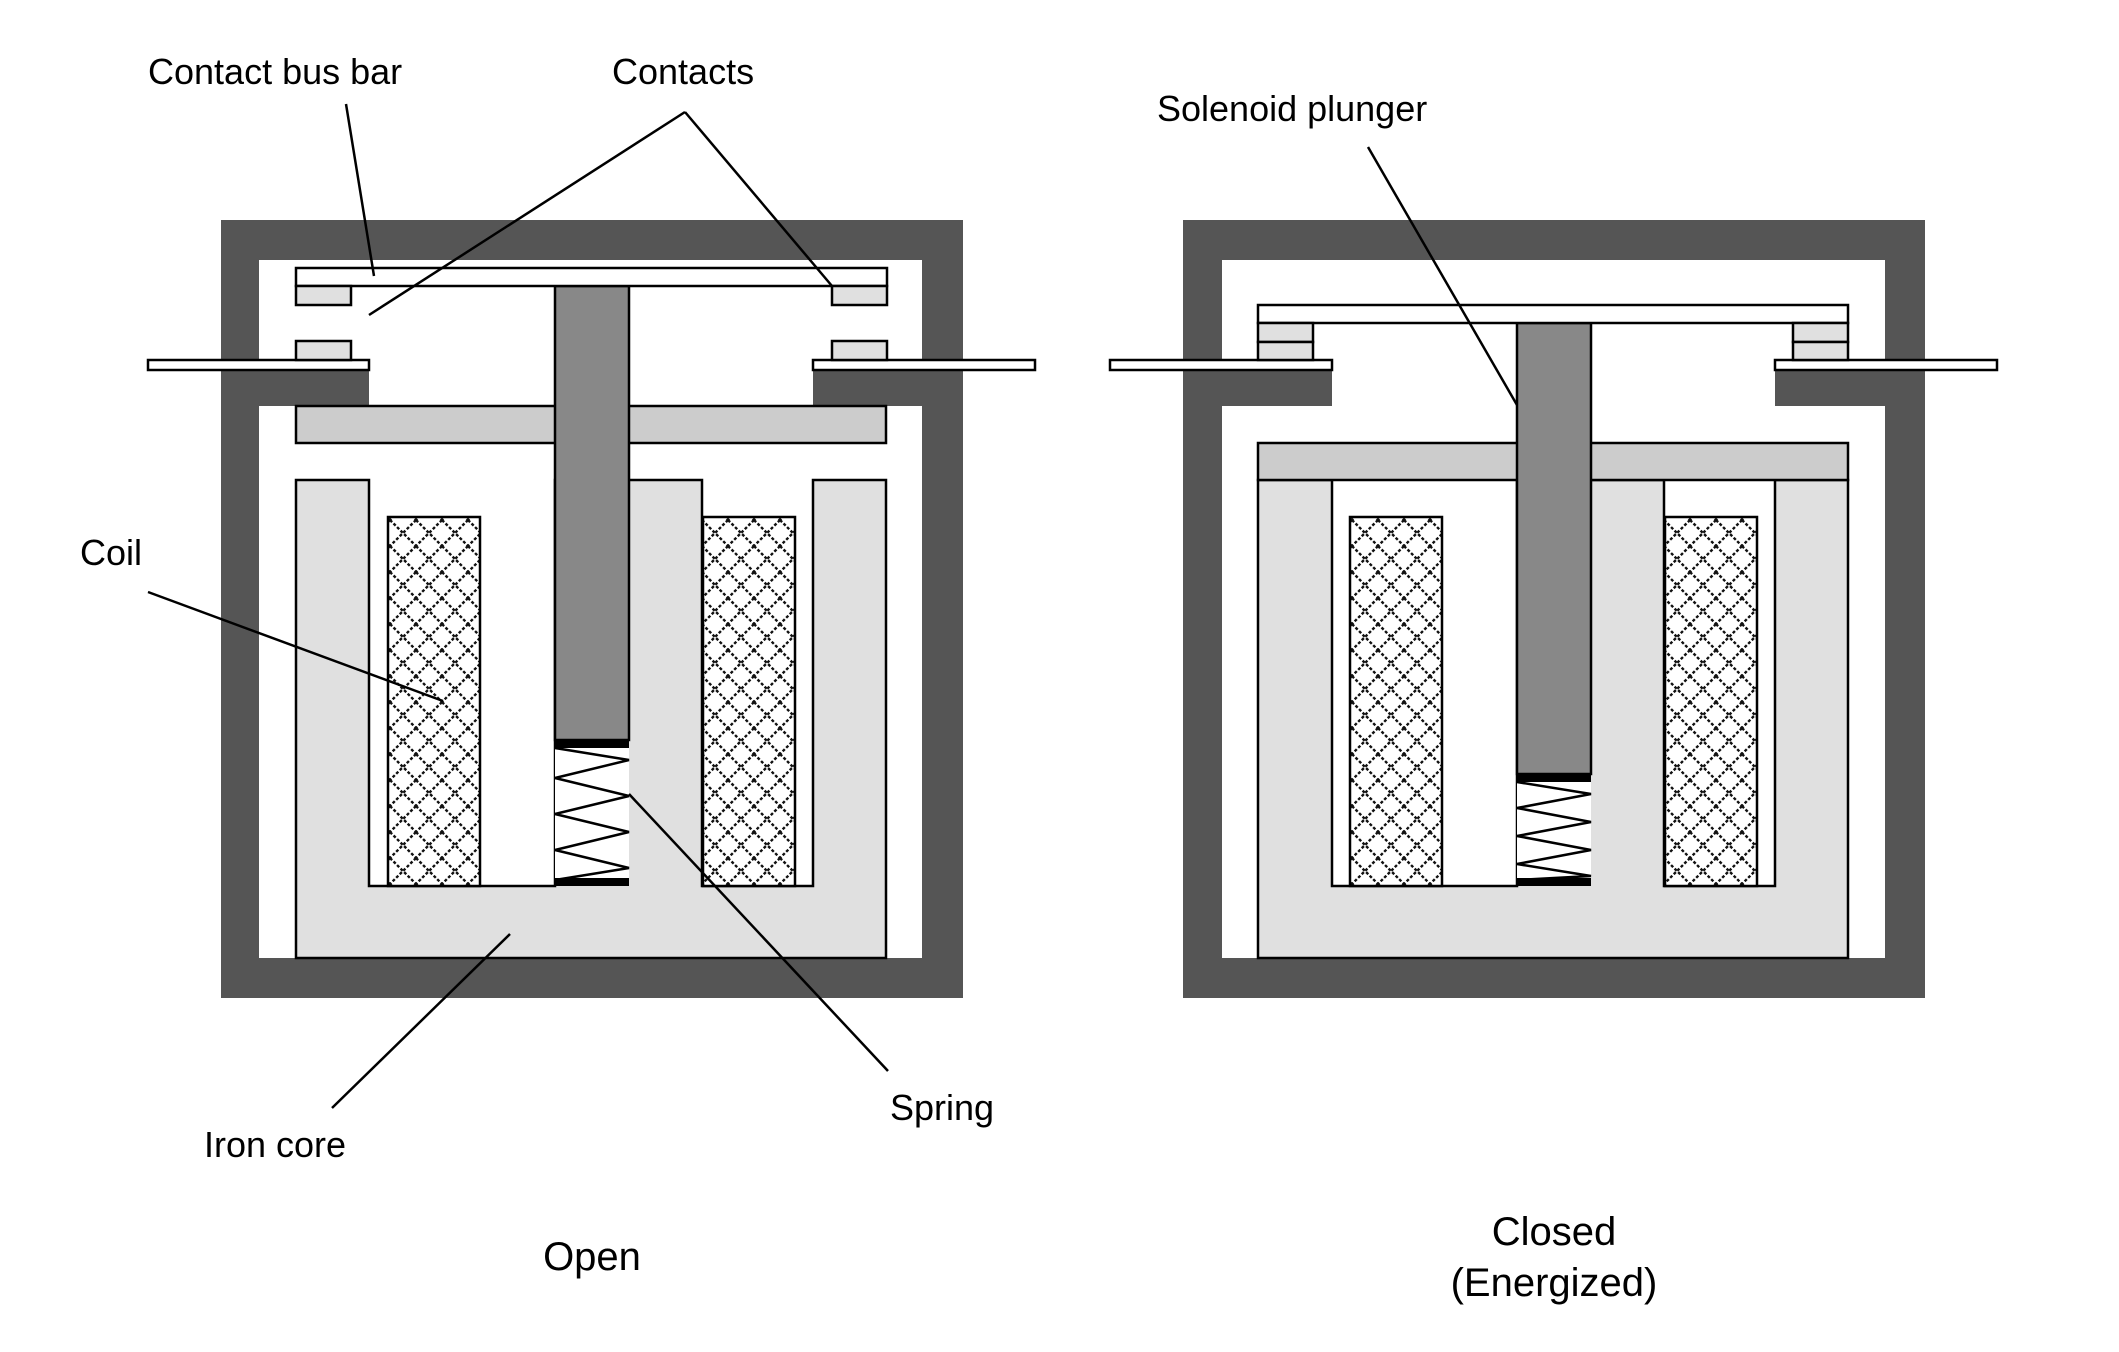  Describe the element at coordinates (1442, 276) in the screenshot. I see `leader-solenoid-plunger` at that location.